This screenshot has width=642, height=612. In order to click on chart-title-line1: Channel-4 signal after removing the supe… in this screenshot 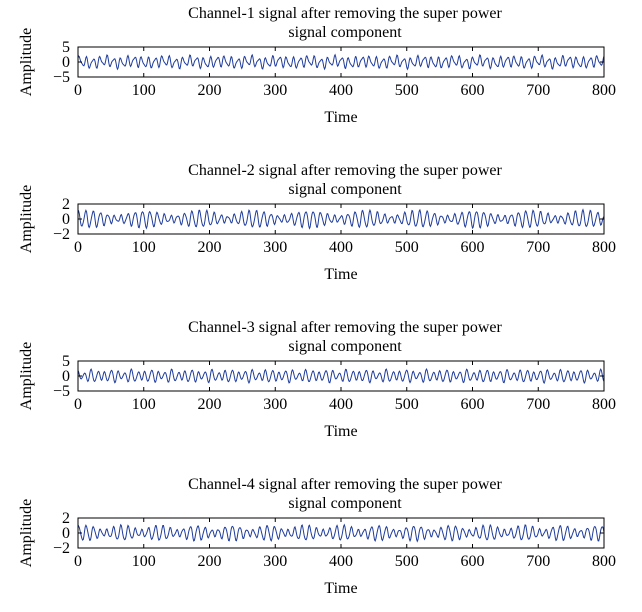, I will do `click(345, 484)`.